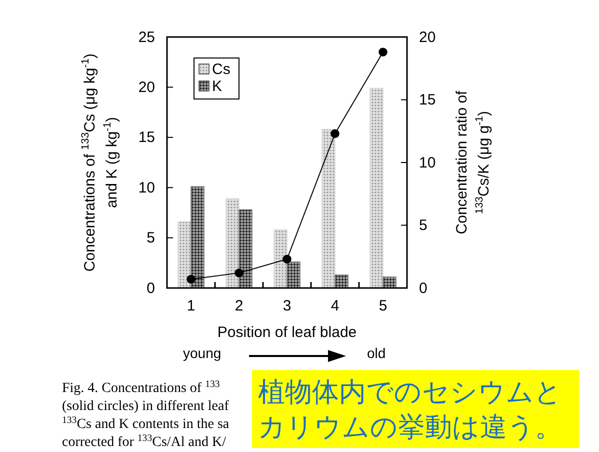 This screenshot has width=599, height=452. What do you see at coordinates (335, 306) in the screenshot?
I see `x-tick-label: 4` at bounding box center [335, 306].